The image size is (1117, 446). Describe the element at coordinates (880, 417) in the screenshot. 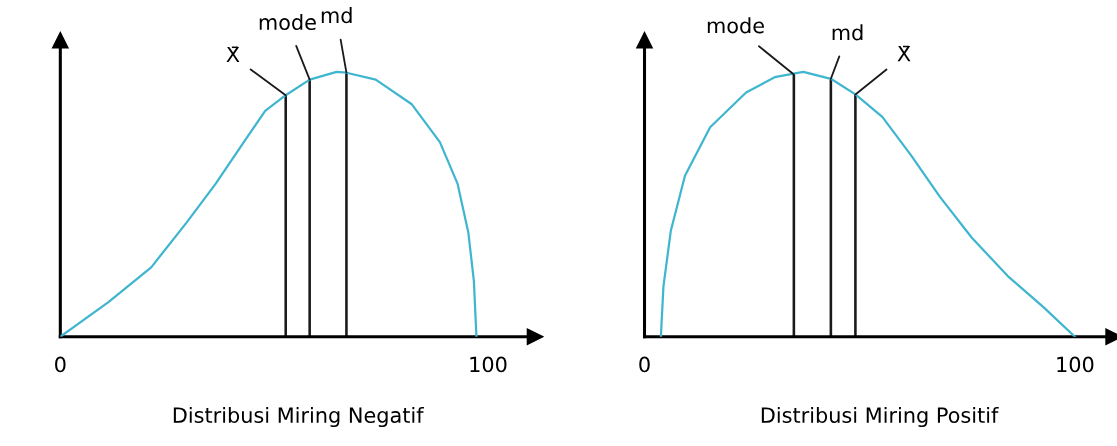

I see `x-axis-title: Distribusi Miring Positif` at that location.